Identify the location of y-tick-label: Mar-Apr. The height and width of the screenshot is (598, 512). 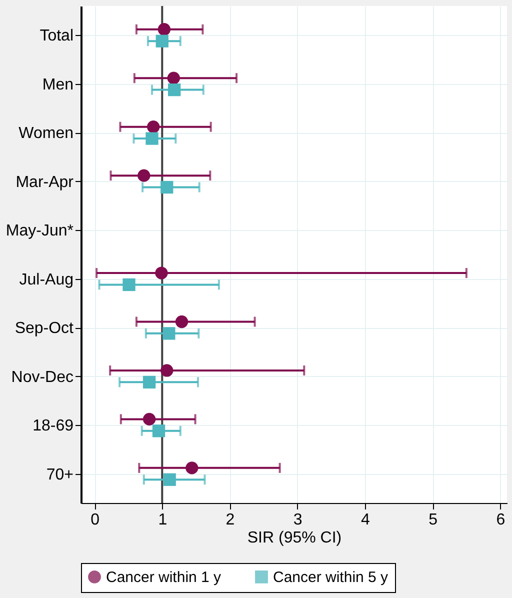
(45, 182).